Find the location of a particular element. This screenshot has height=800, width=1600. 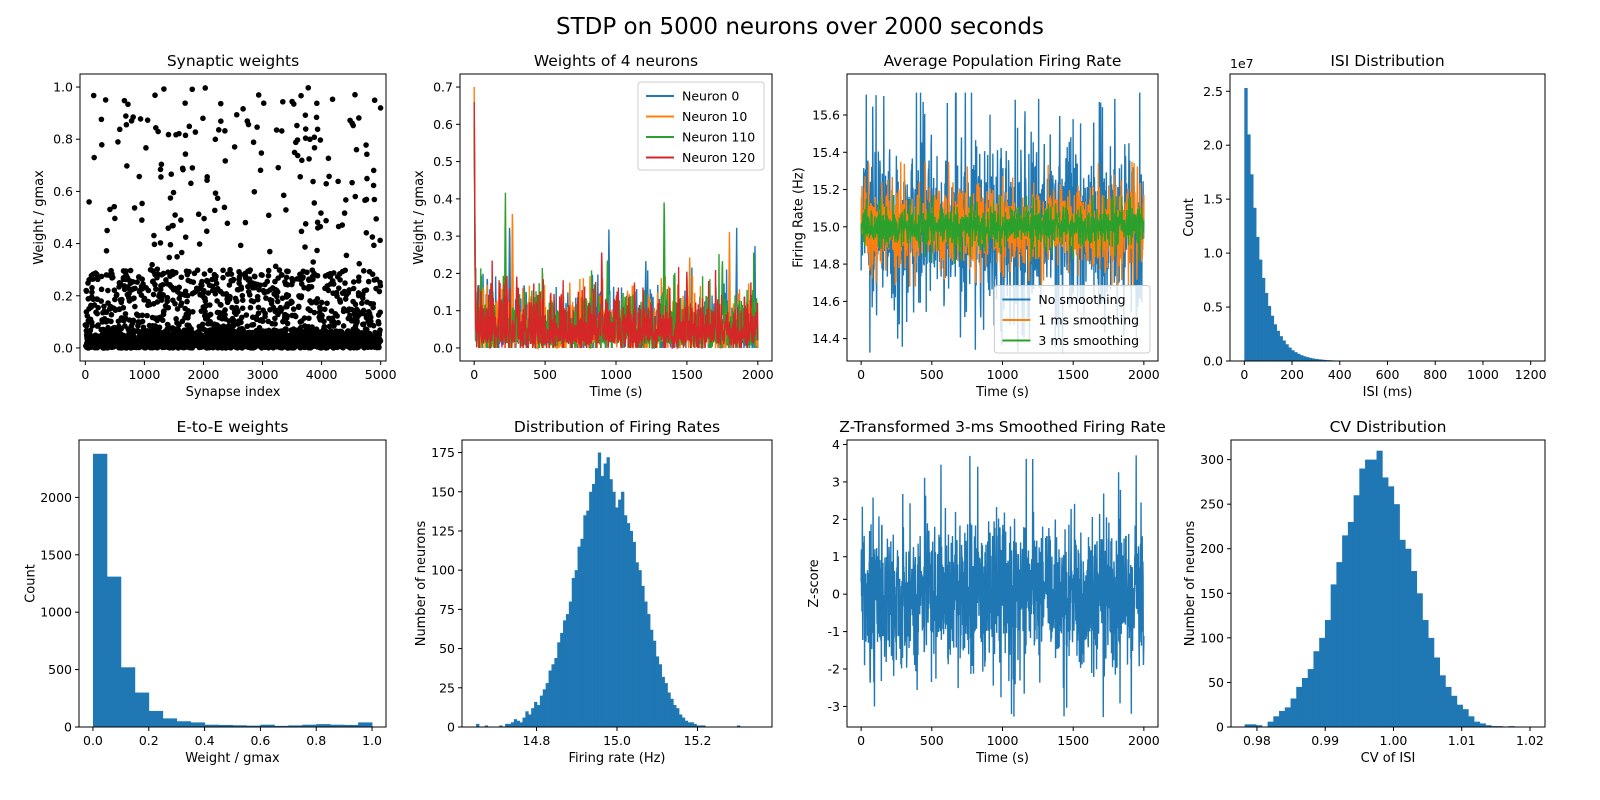

panel-title: Z-Transformed 3-ms Smoothed Firing Rate is located at coordinates (1002, 427).